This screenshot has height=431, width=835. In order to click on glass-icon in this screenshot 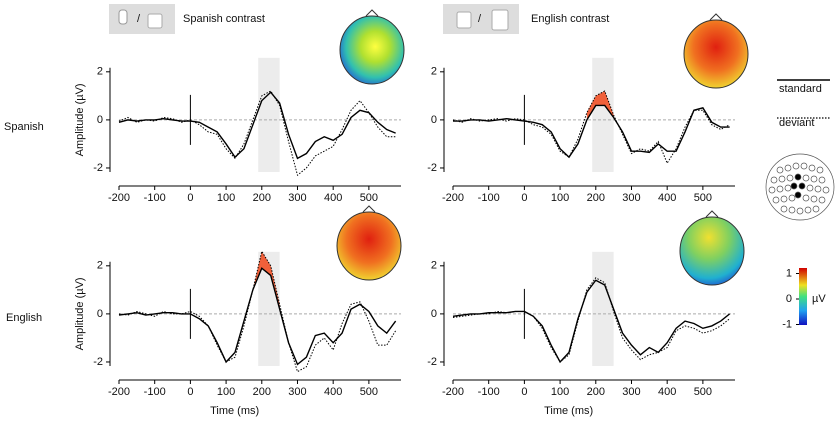, I will do `click(123, 17)`.